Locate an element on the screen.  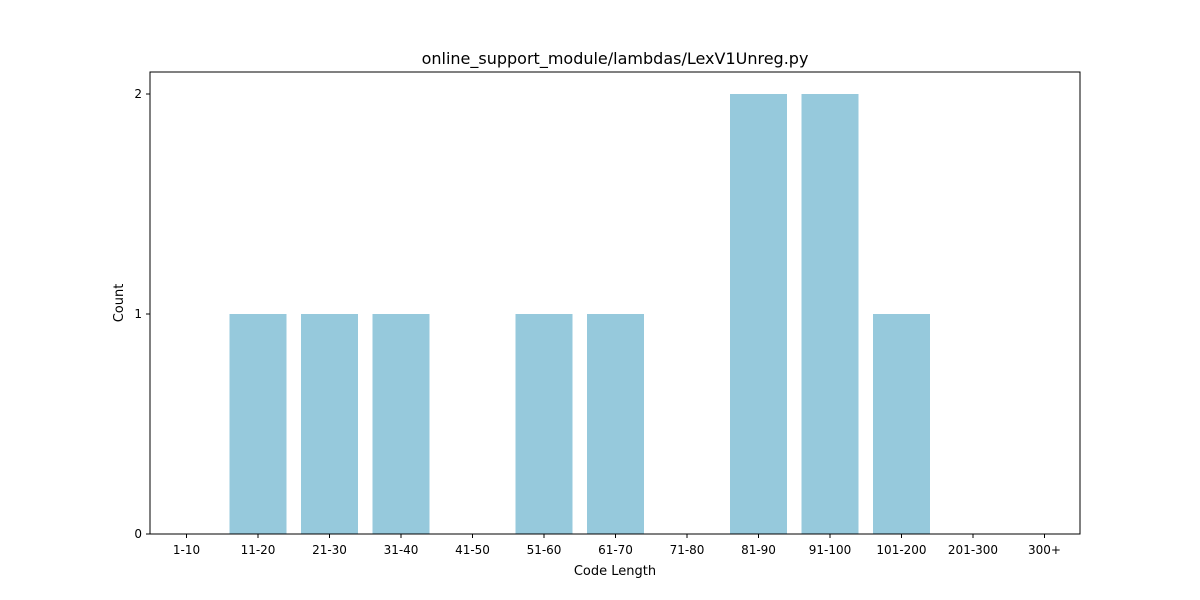
x-tick-label: 41-50 is located at coordinates (472, 550).